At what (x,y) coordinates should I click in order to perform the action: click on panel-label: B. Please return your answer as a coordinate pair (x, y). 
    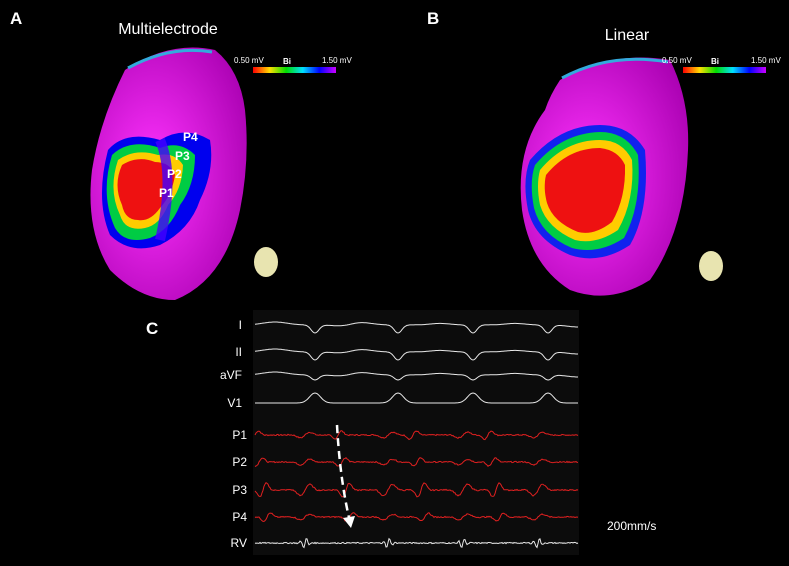
    Looking at the image, I should click on (433, 18).